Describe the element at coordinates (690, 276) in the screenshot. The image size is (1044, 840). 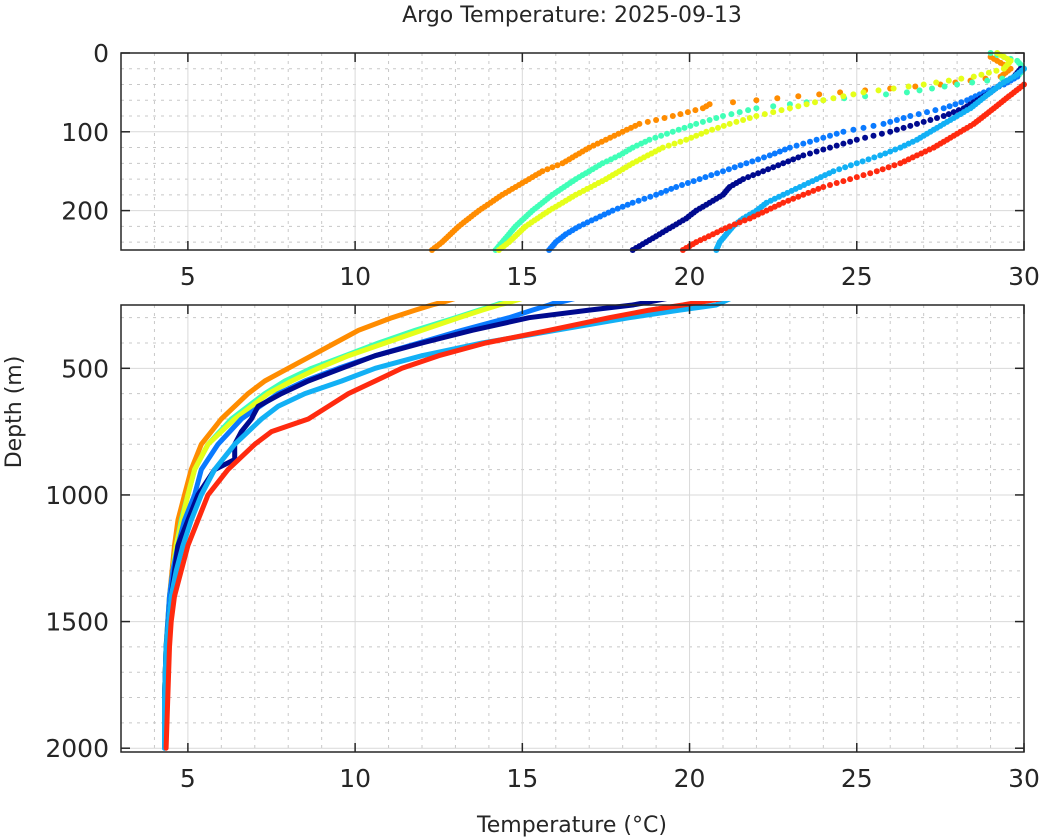
I see `x-tick-label: 20` at that location.